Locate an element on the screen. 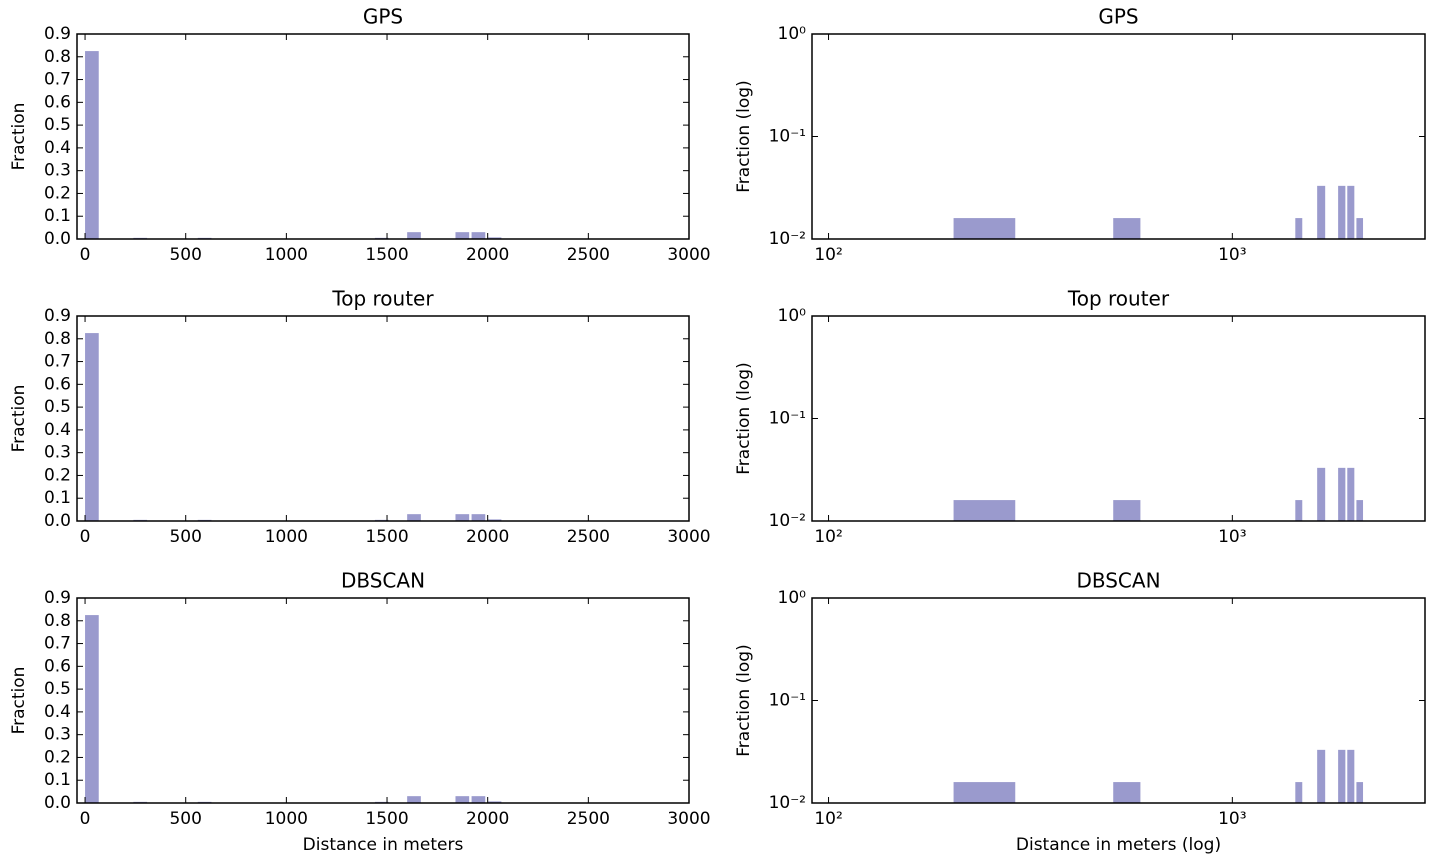 Image resolution: width=1435 pixels, height=856 pixels. x-tick-label: 3000 is located at coordinates (688, 537).